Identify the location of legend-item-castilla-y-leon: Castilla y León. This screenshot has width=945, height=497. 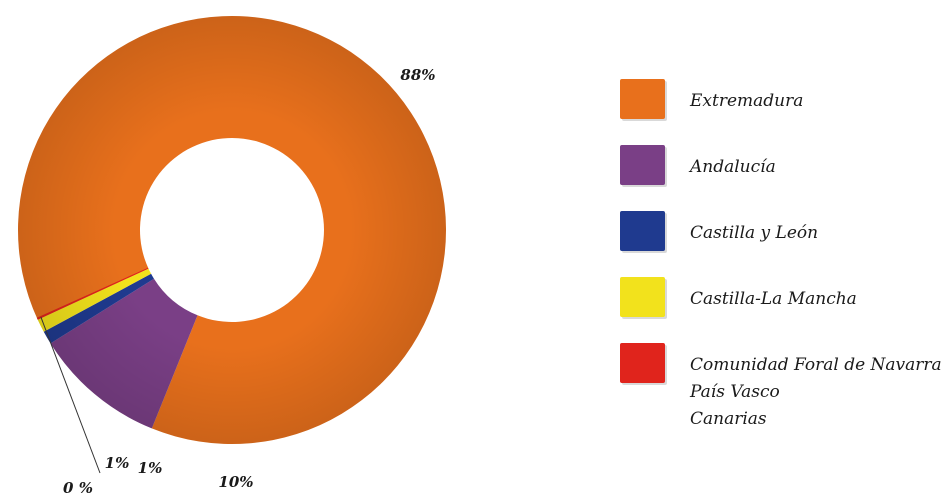
(719, 232).